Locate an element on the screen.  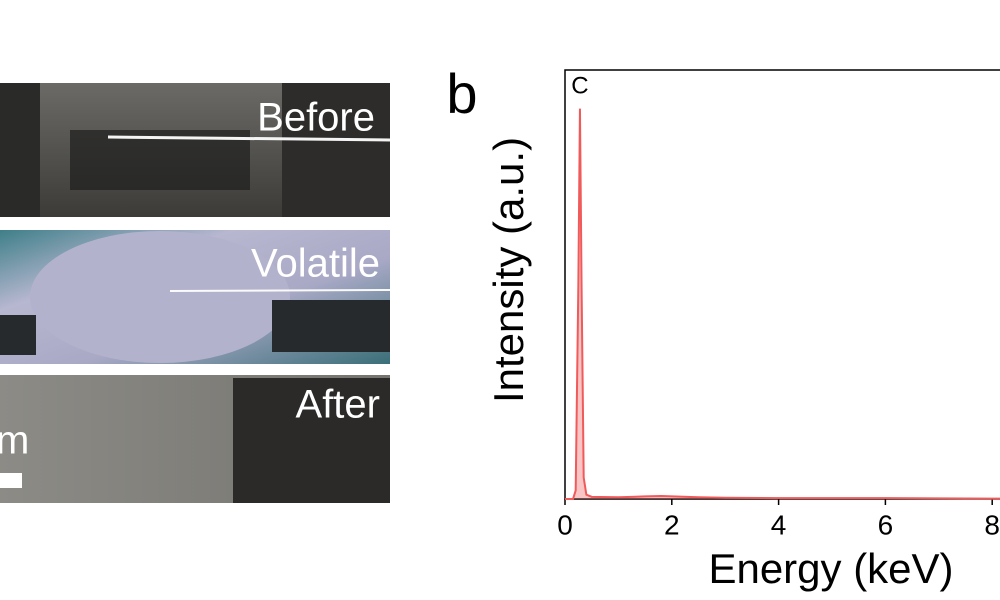
photo-after is located at coordinates (195, 439).